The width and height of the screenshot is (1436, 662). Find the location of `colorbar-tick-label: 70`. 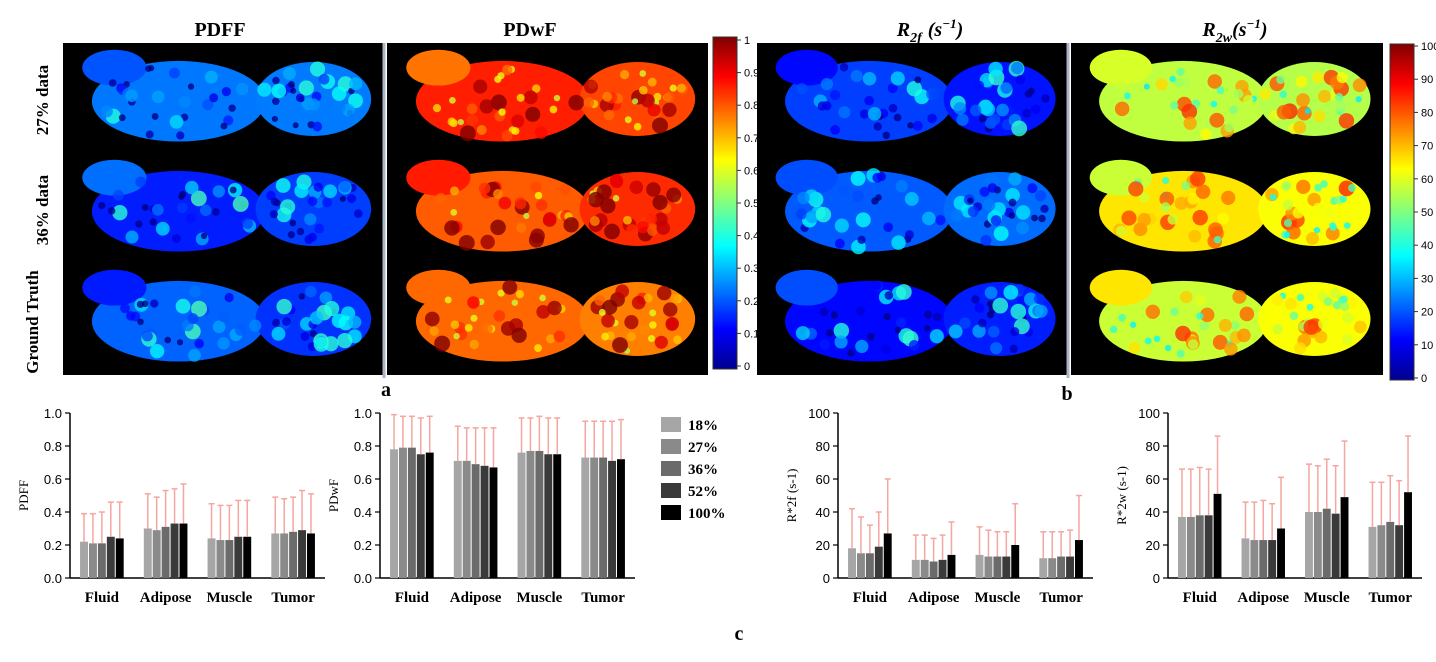

colorbar-tick-label: 70 is located at coordinates (1427, 147).